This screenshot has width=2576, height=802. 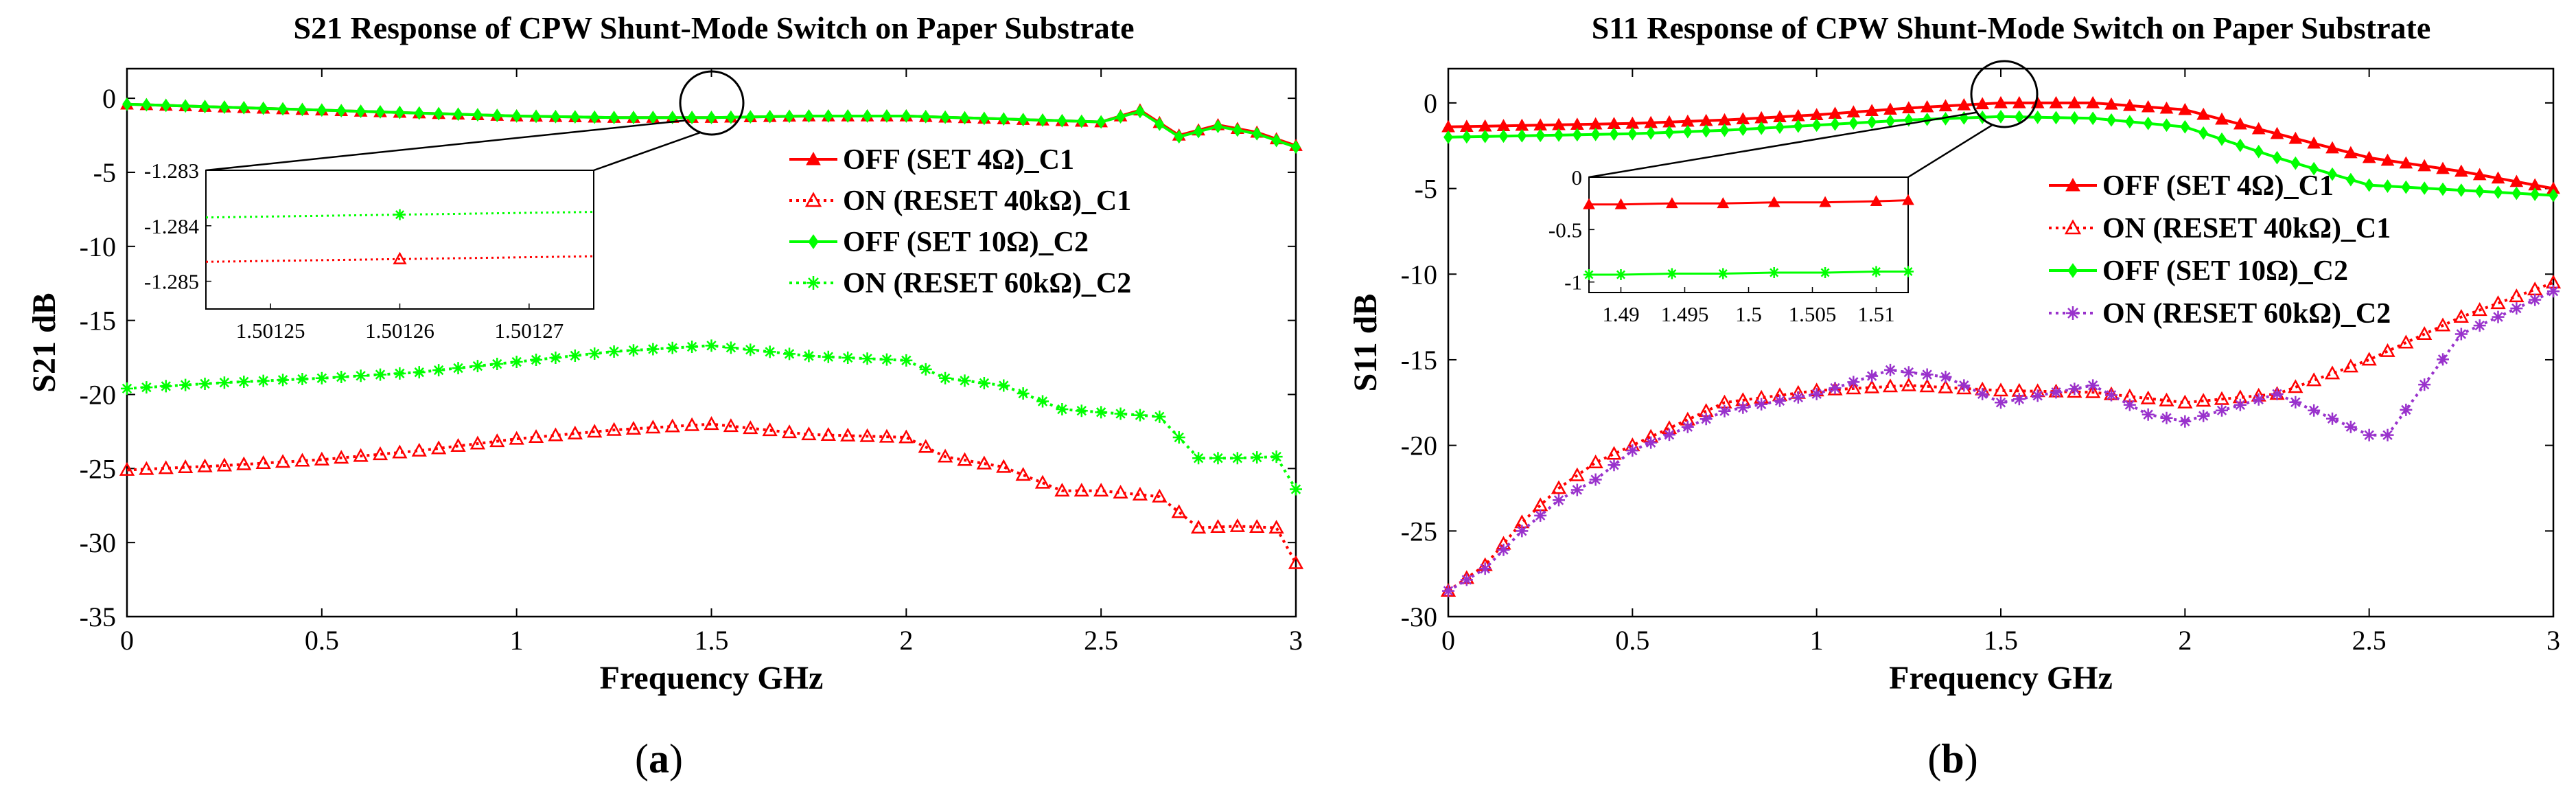 What do you see at coordinates (813, 199) in the screenshot?
I see `legend-marker` at bounding box center [813, 199].